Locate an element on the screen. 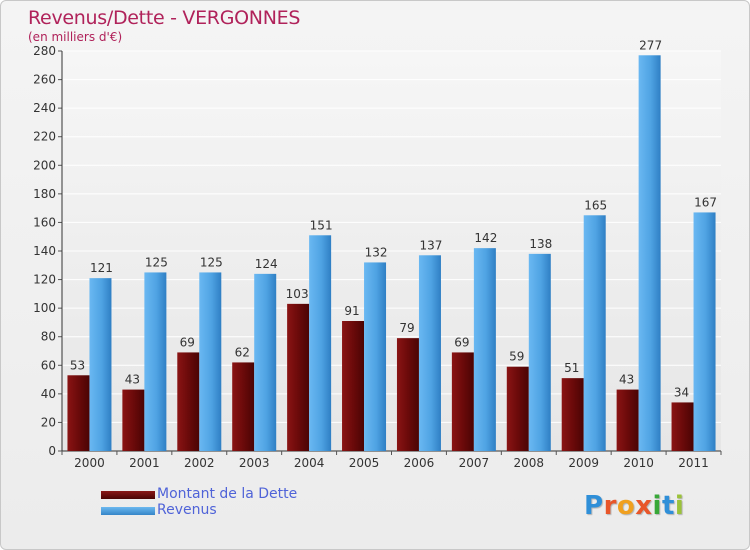  x-tick-label: 2003 is located at coordinates (254, 463).